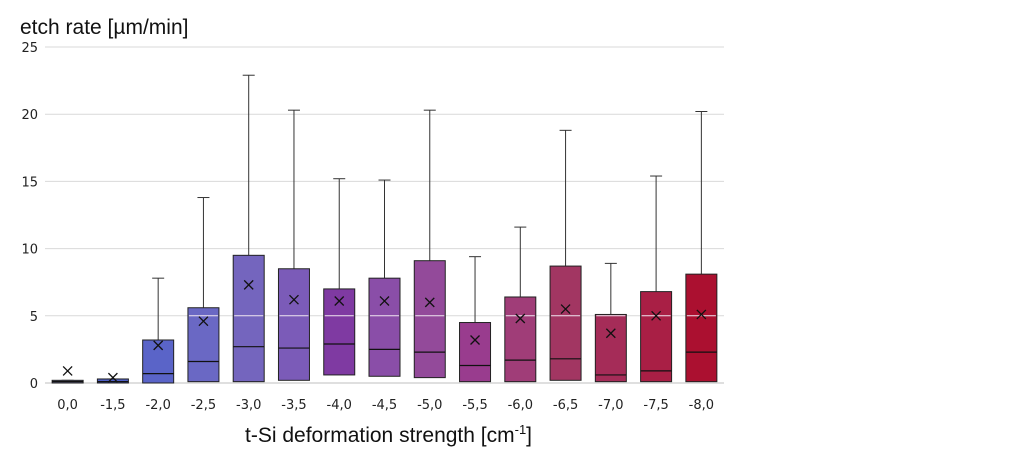 This screenshot has height=458, width=1024. I want to click on x-tick-label: -1,5, so click(112, 405).